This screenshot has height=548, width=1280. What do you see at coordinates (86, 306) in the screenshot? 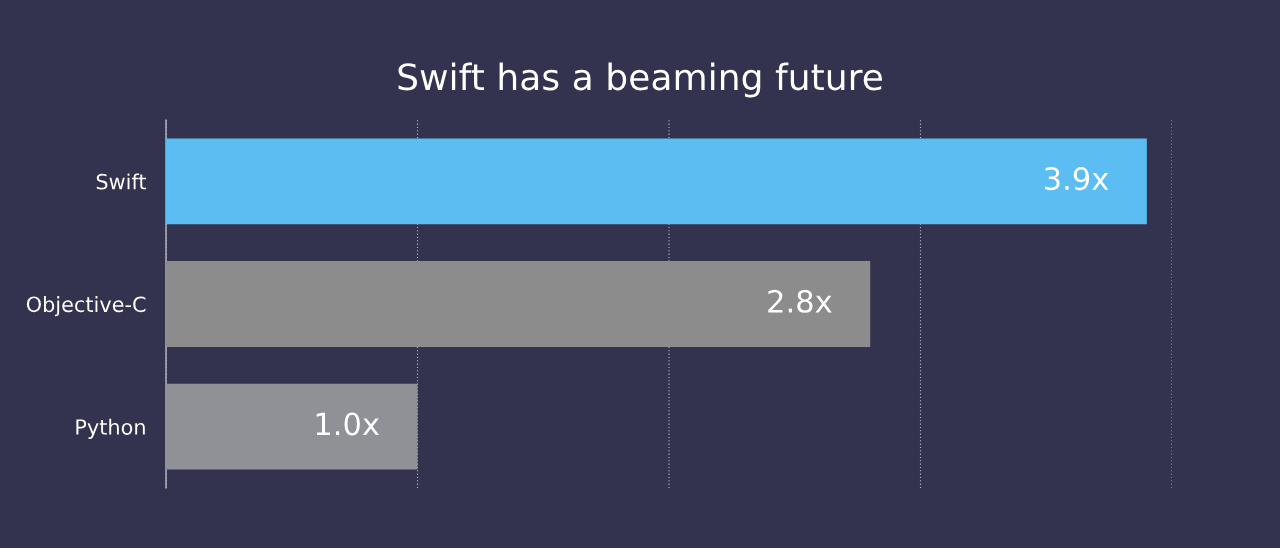
I see `y-tick-label: Objective-C` at bounding box center [86, 306].